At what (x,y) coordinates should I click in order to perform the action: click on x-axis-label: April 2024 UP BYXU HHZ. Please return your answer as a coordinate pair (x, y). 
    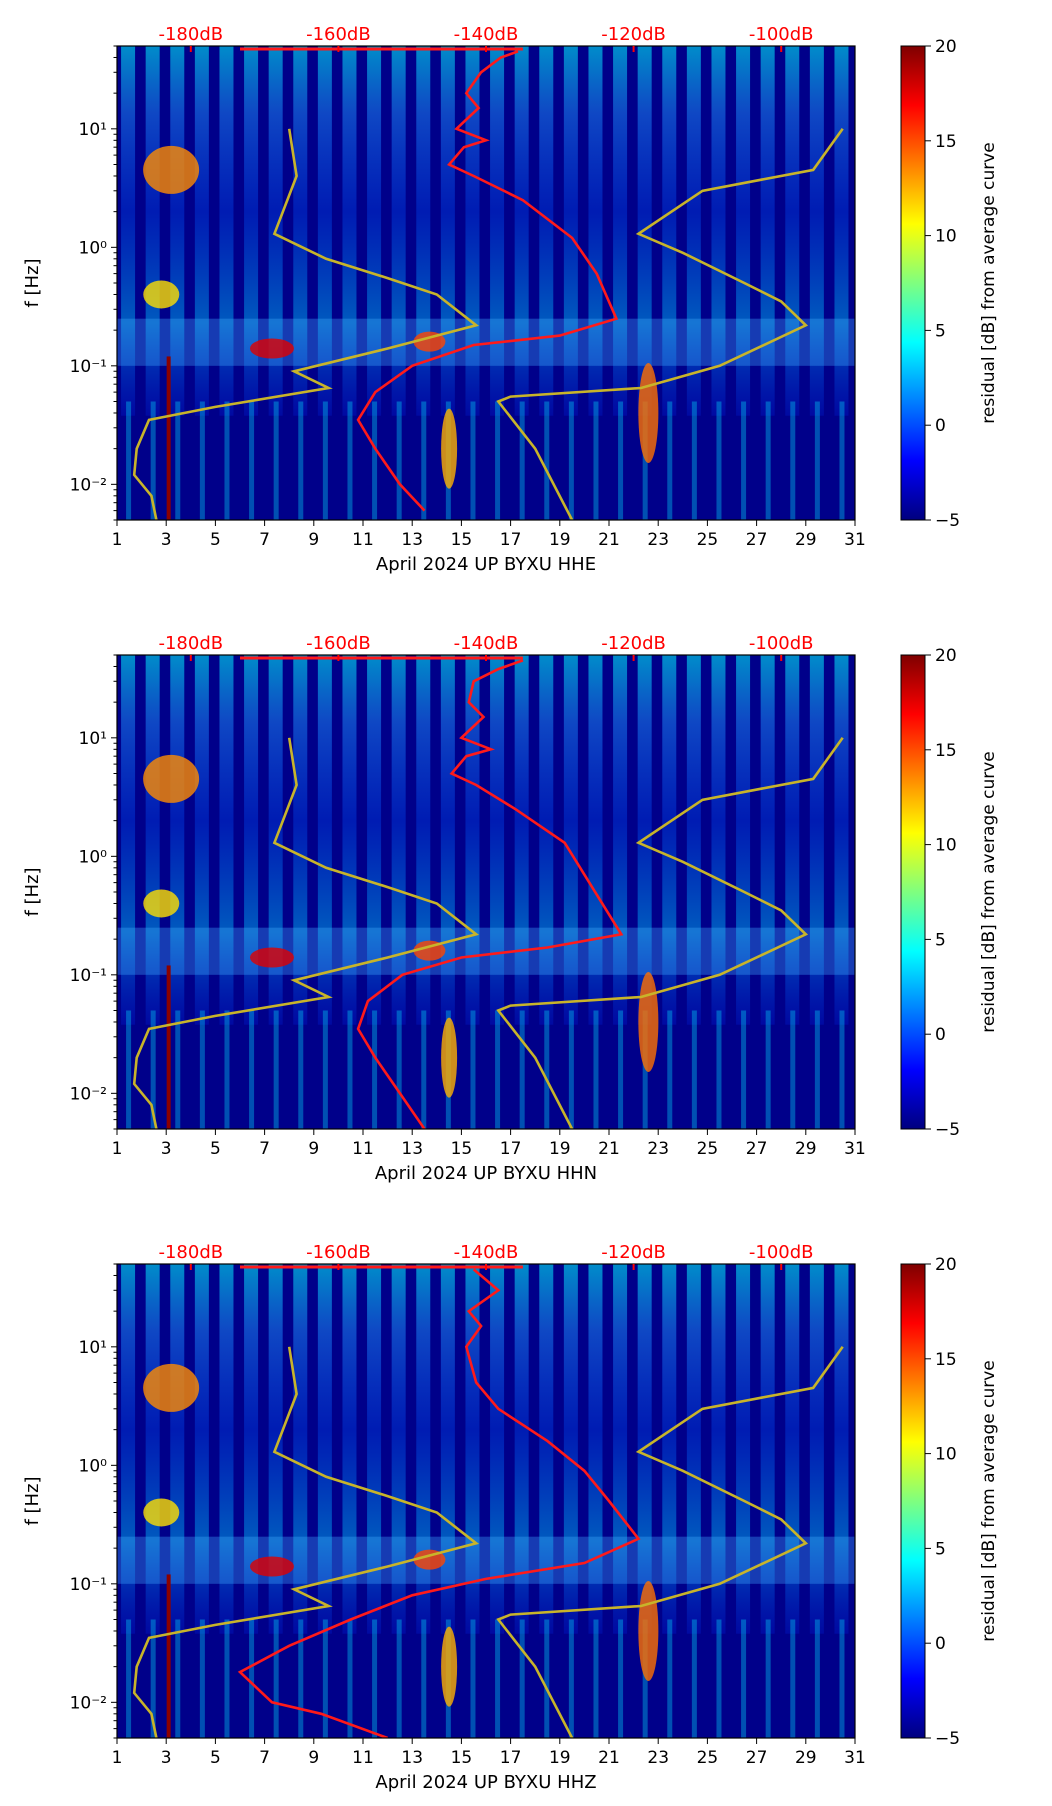
    Looking at the image, I should click on (485, 1782).